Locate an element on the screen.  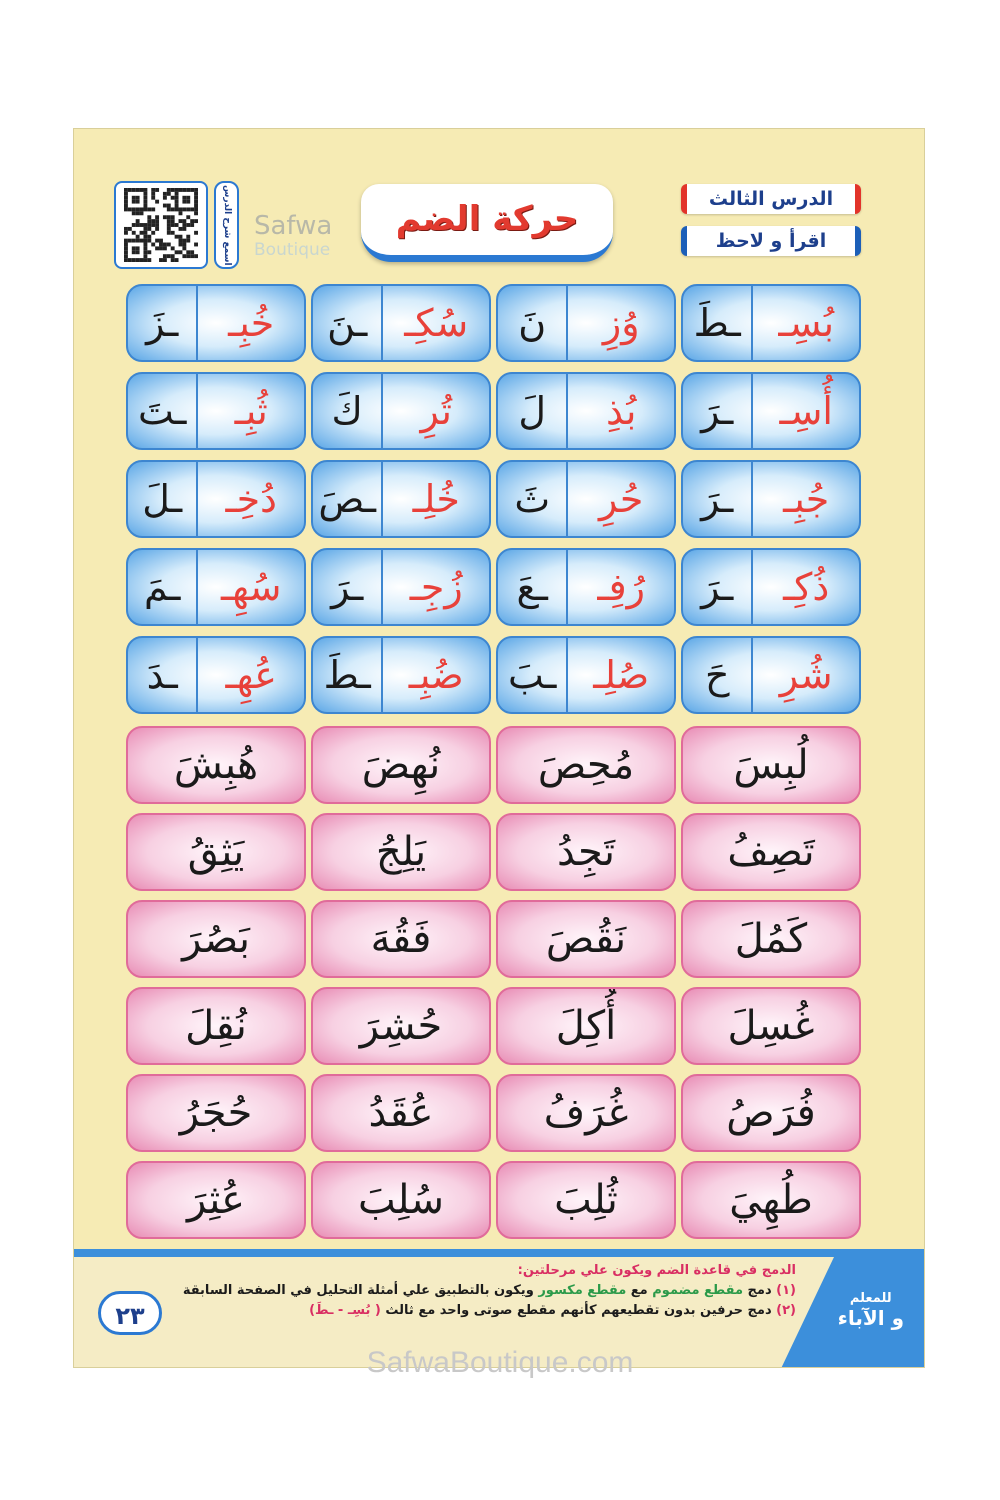
word-card: طُهِيَ is located at coordinates (771, 1200).